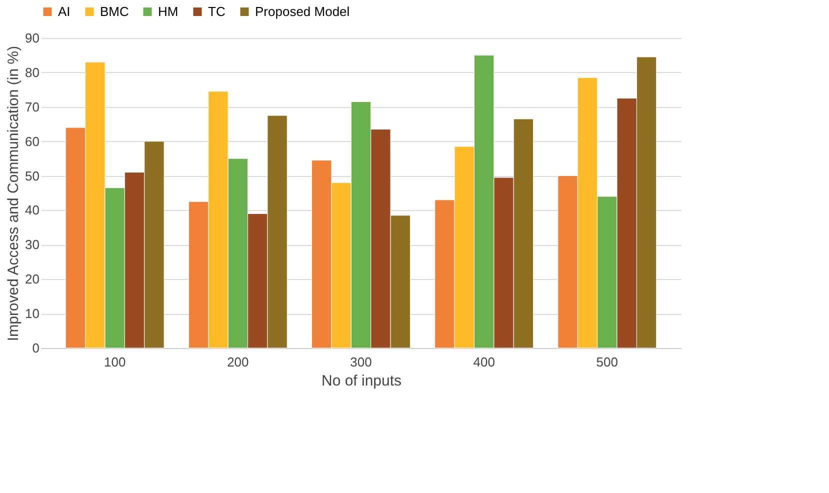 Image resolution: width=829 pixels, height=493 pixels. Describe the element at coordinates (32, 244) in the screenshot. I see `y-tick-label: 30` at that location.